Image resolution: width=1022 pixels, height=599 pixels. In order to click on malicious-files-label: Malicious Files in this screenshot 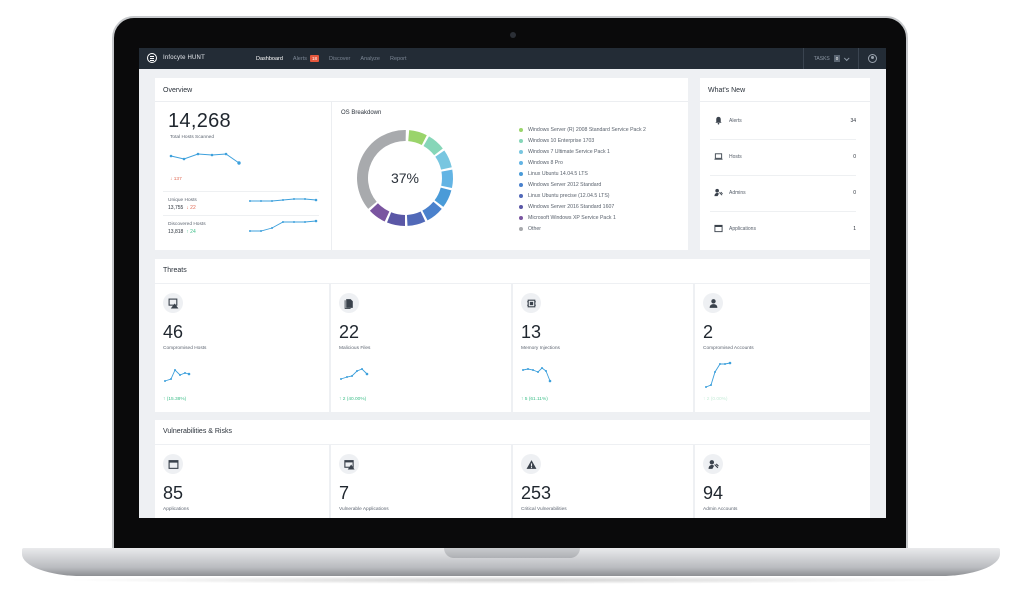, I will do `click(355, 348)`.